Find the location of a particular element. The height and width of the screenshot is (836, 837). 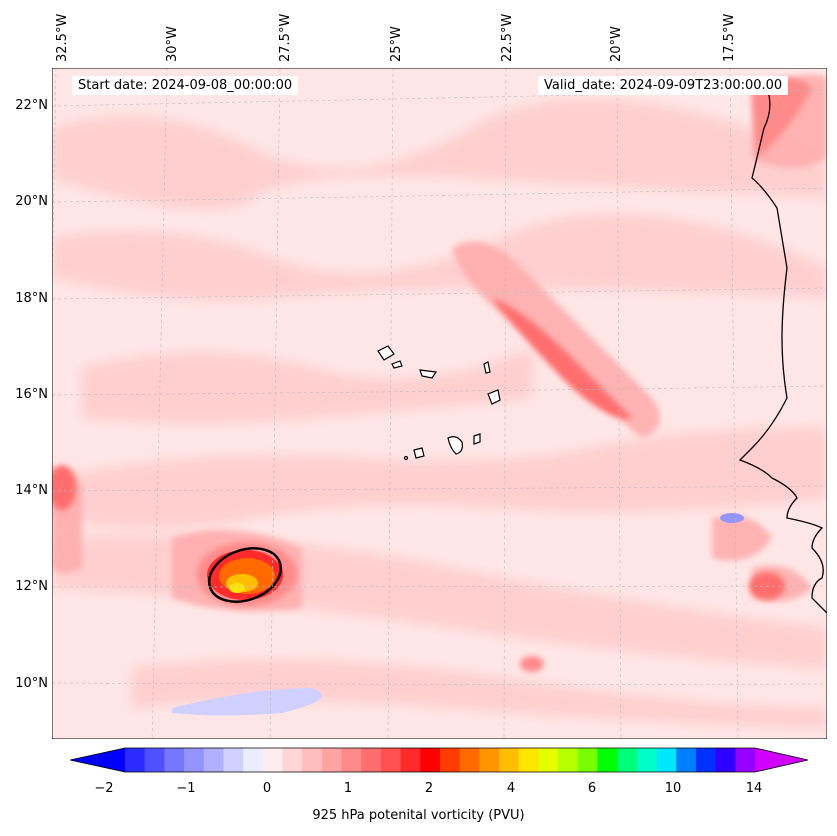

colorbar-extend-high is located at coordinates (781, 760).